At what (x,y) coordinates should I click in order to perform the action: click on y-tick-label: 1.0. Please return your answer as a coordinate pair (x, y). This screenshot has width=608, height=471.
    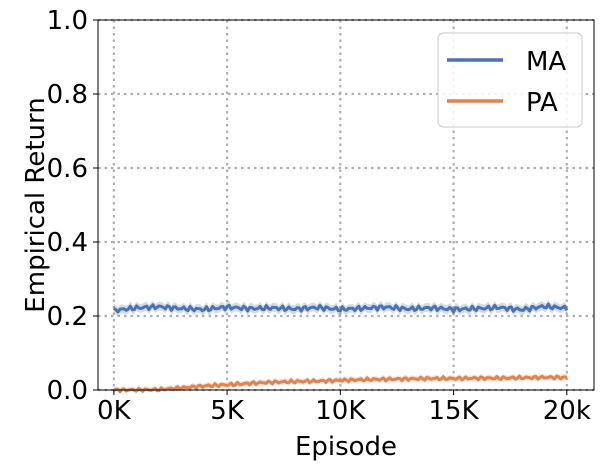
    Looking at the image, I should click on (67, 21).